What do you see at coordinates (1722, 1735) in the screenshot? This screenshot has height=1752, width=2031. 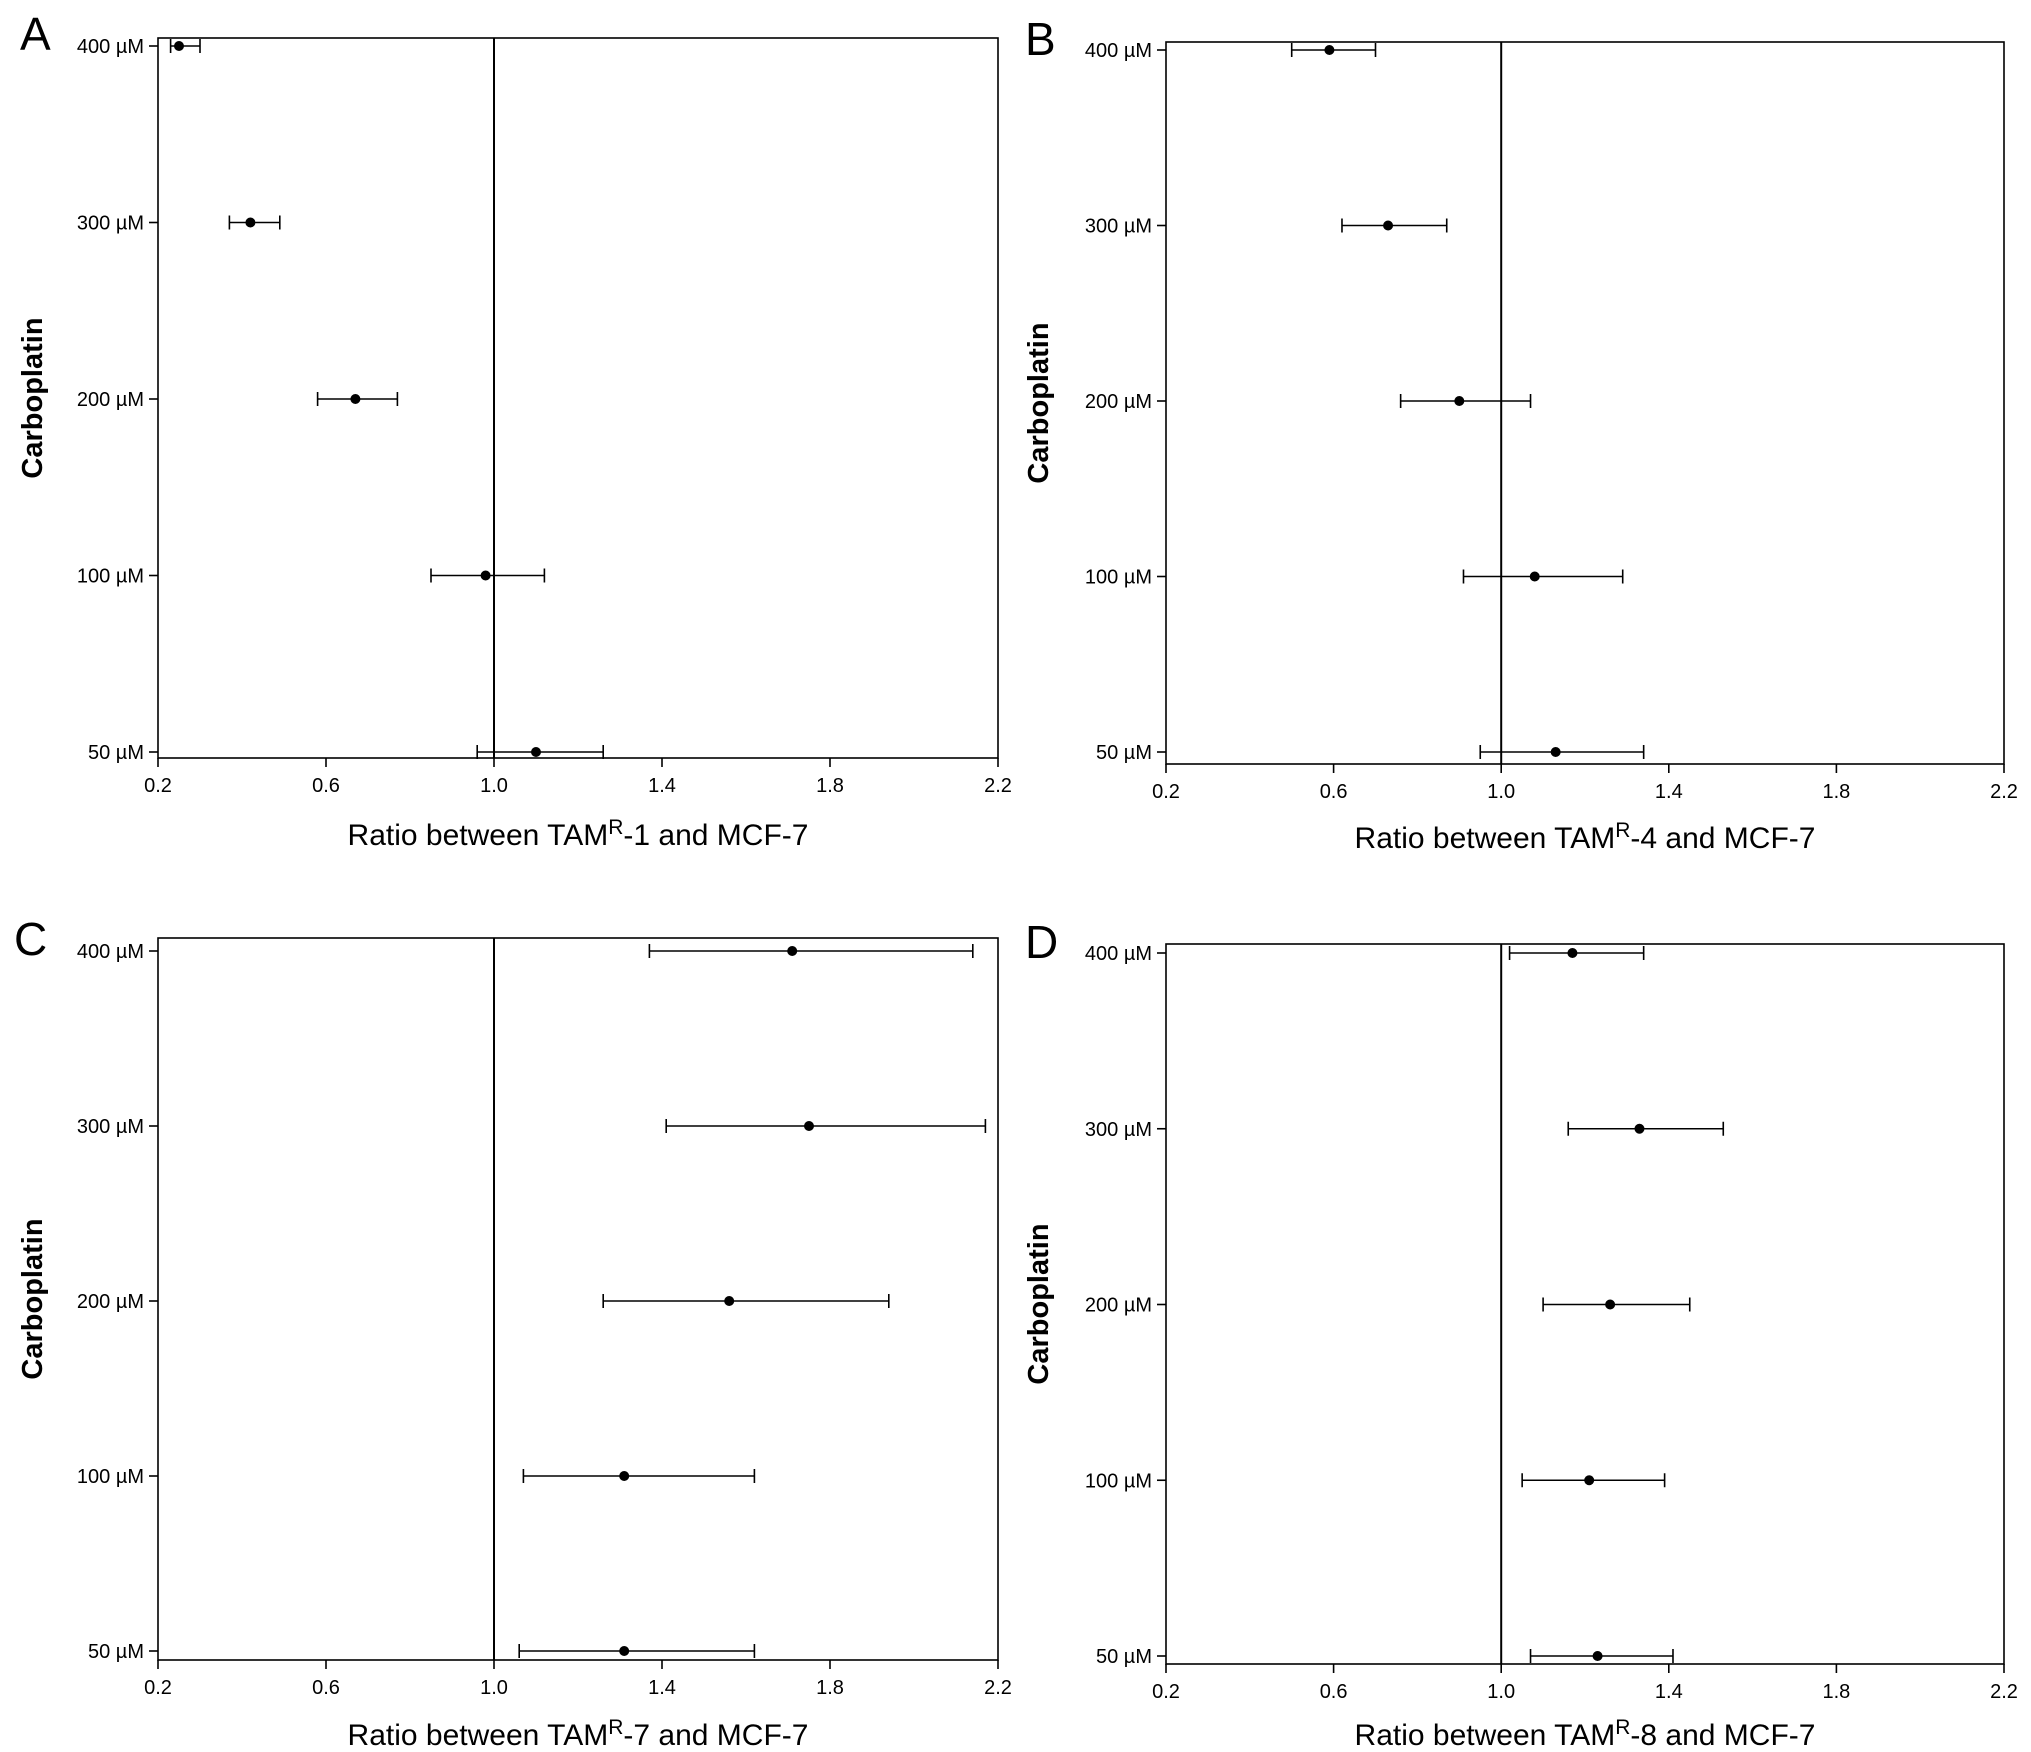 I see `x-axis-title-suffix: -8 and MCF-7` at bounding box center [1722, 1735].